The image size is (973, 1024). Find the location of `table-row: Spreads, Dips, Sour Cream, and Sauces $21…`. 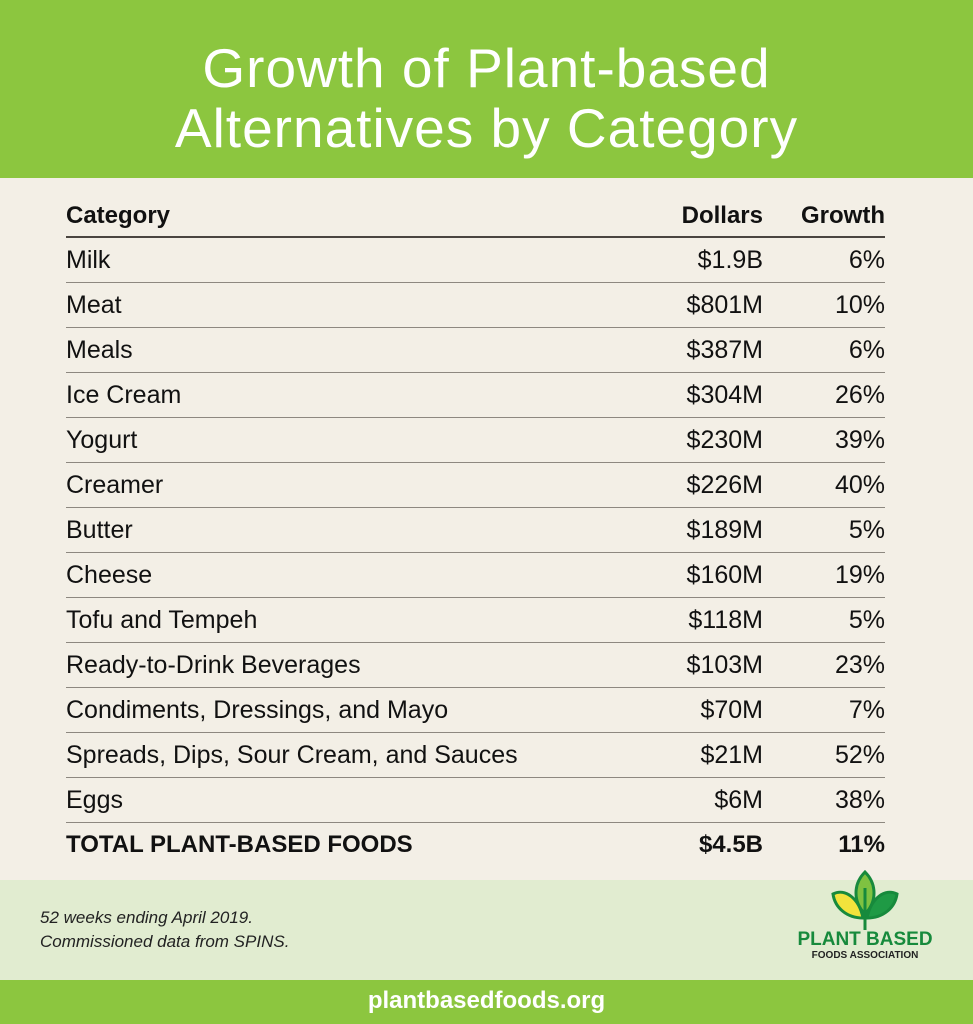

table-row: Spreads, Dips, Sour Cream, and Sauces $21… is located at coordinates (475, 755).